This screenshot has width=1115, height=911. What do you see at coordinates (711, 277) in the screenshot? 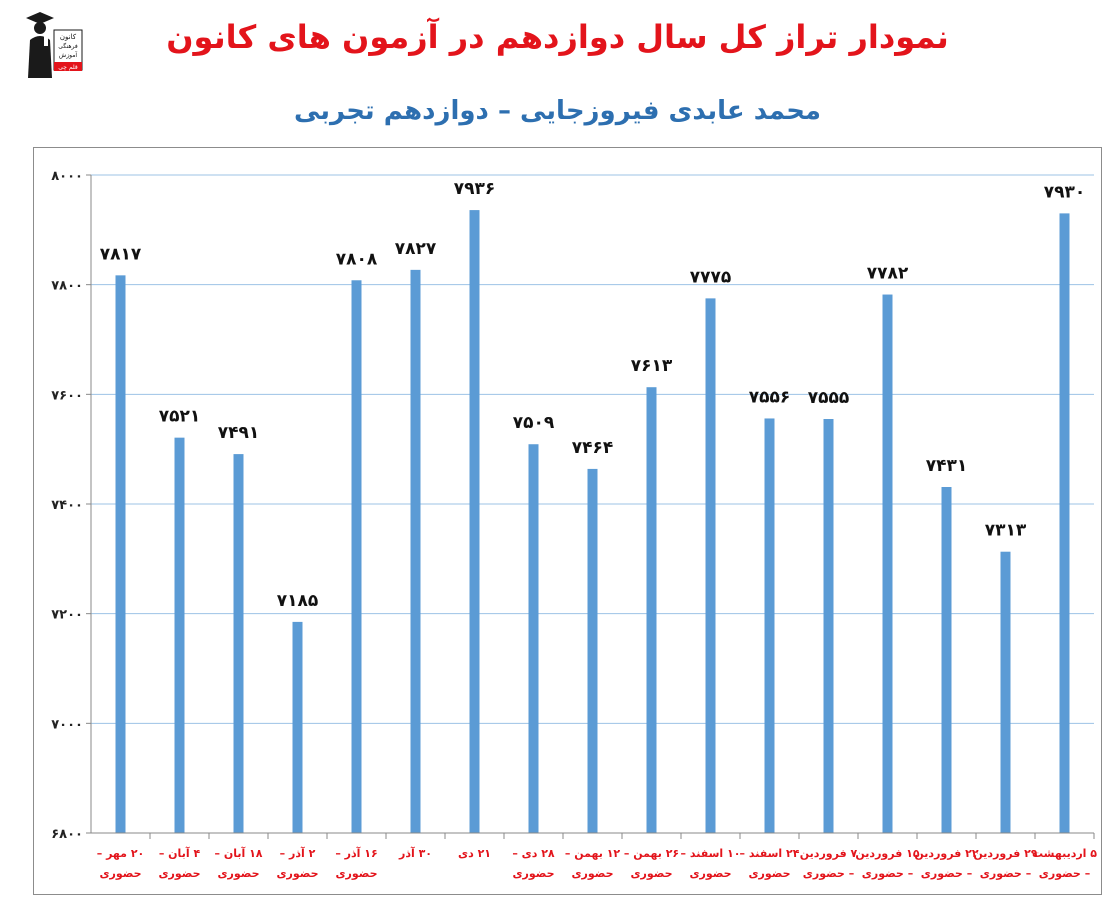
I see `value-label-11: ۷۷۷۵` at bounding box center [711, 277].